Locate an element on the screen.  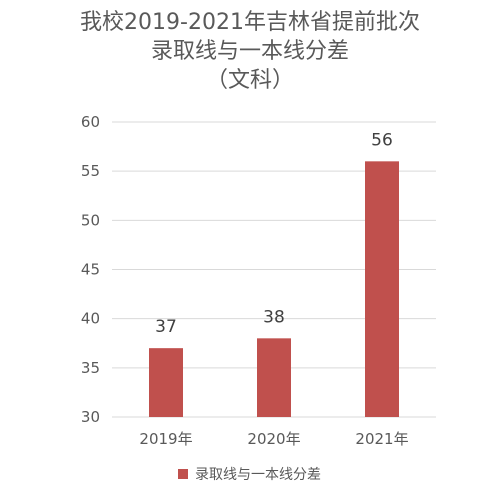
y-tick-label: 30 is located at coordinates (90, 417).